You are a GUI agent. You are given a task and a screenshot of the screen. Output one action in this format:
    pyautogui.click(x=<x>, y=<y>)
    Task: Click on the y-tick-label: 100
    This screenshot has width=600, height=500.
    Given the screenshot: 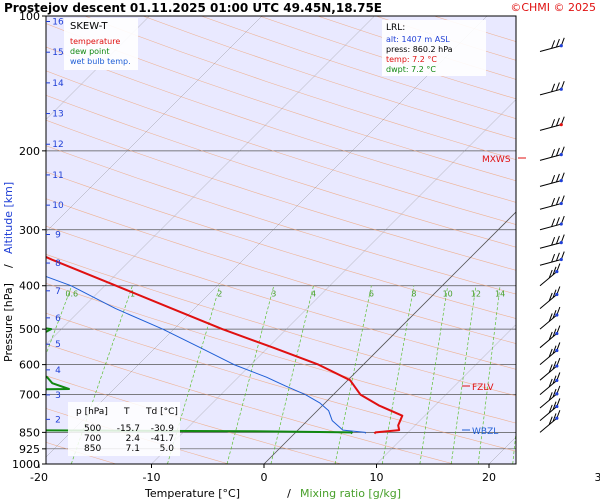 What is the action you would take?
    pyautogui.click(x=29, y=16)
    